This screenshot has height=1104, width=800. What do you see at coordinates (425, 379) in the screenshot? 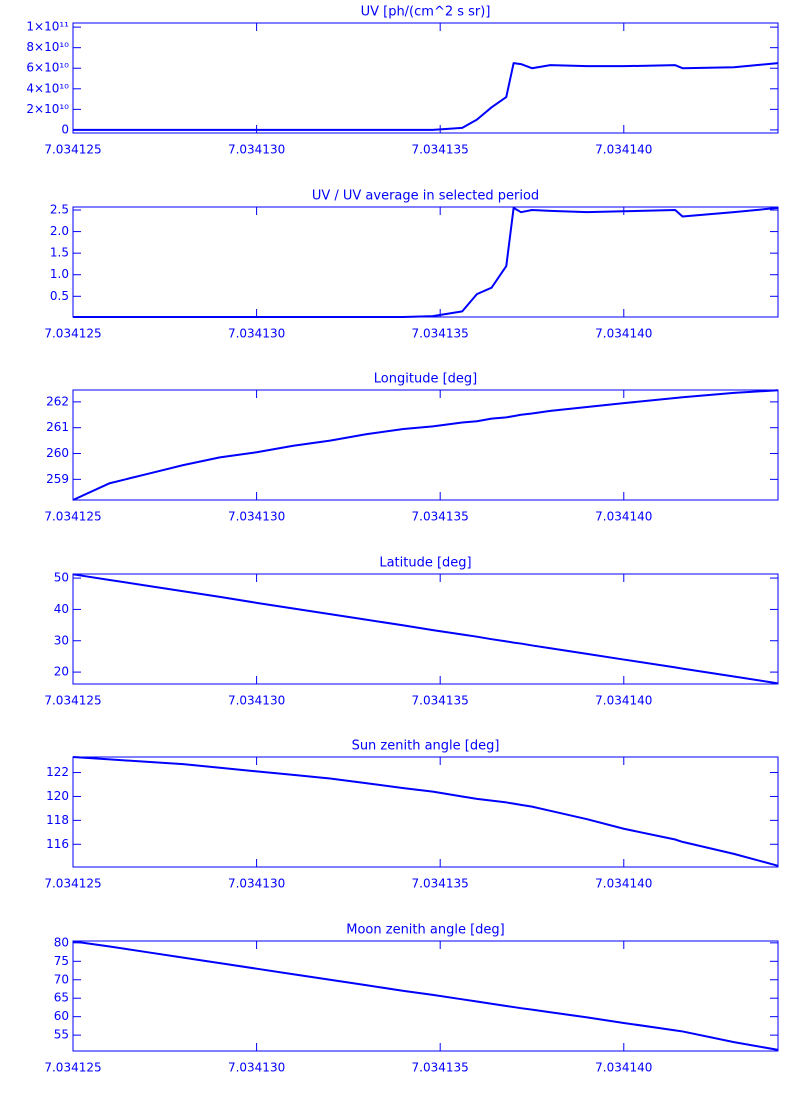
I see `panel-title: Longitude [deg]` at bounding box center [425, 379].